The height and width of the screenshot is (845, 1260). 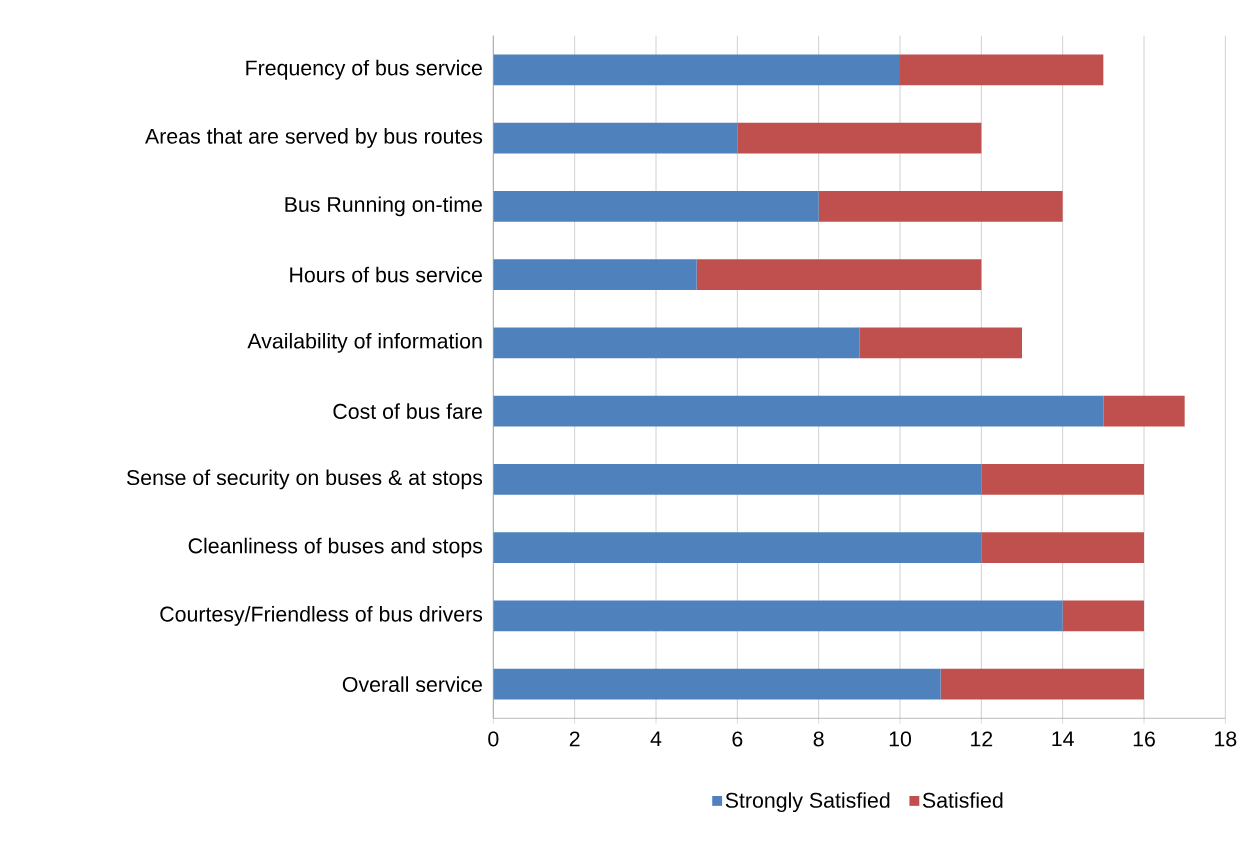 What do you see at coordinates (364, 342) in the screenshot?
I see `y-tick-label: Availability of information` at bounding box center [364, 342].